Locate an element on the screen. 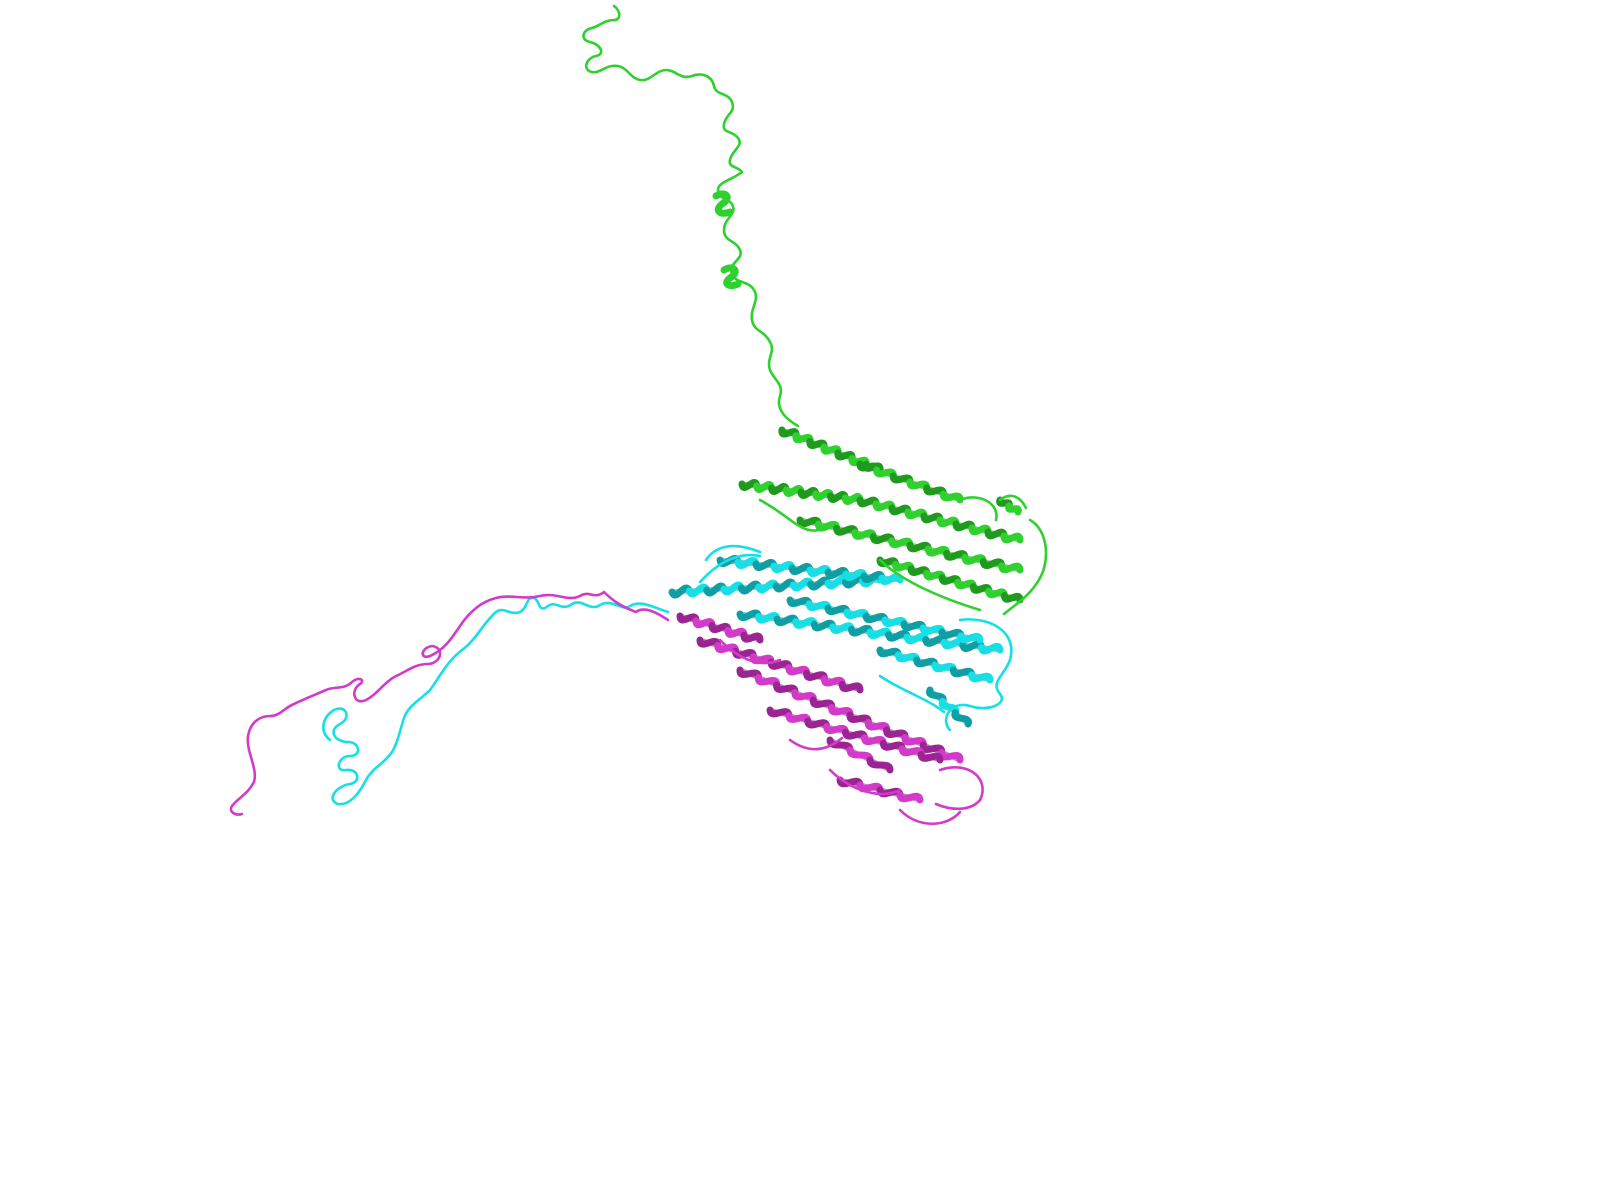 This screenshot has width=1600, height=1200. chain-c-helix-5-turn is located at coordinates (910, 797).